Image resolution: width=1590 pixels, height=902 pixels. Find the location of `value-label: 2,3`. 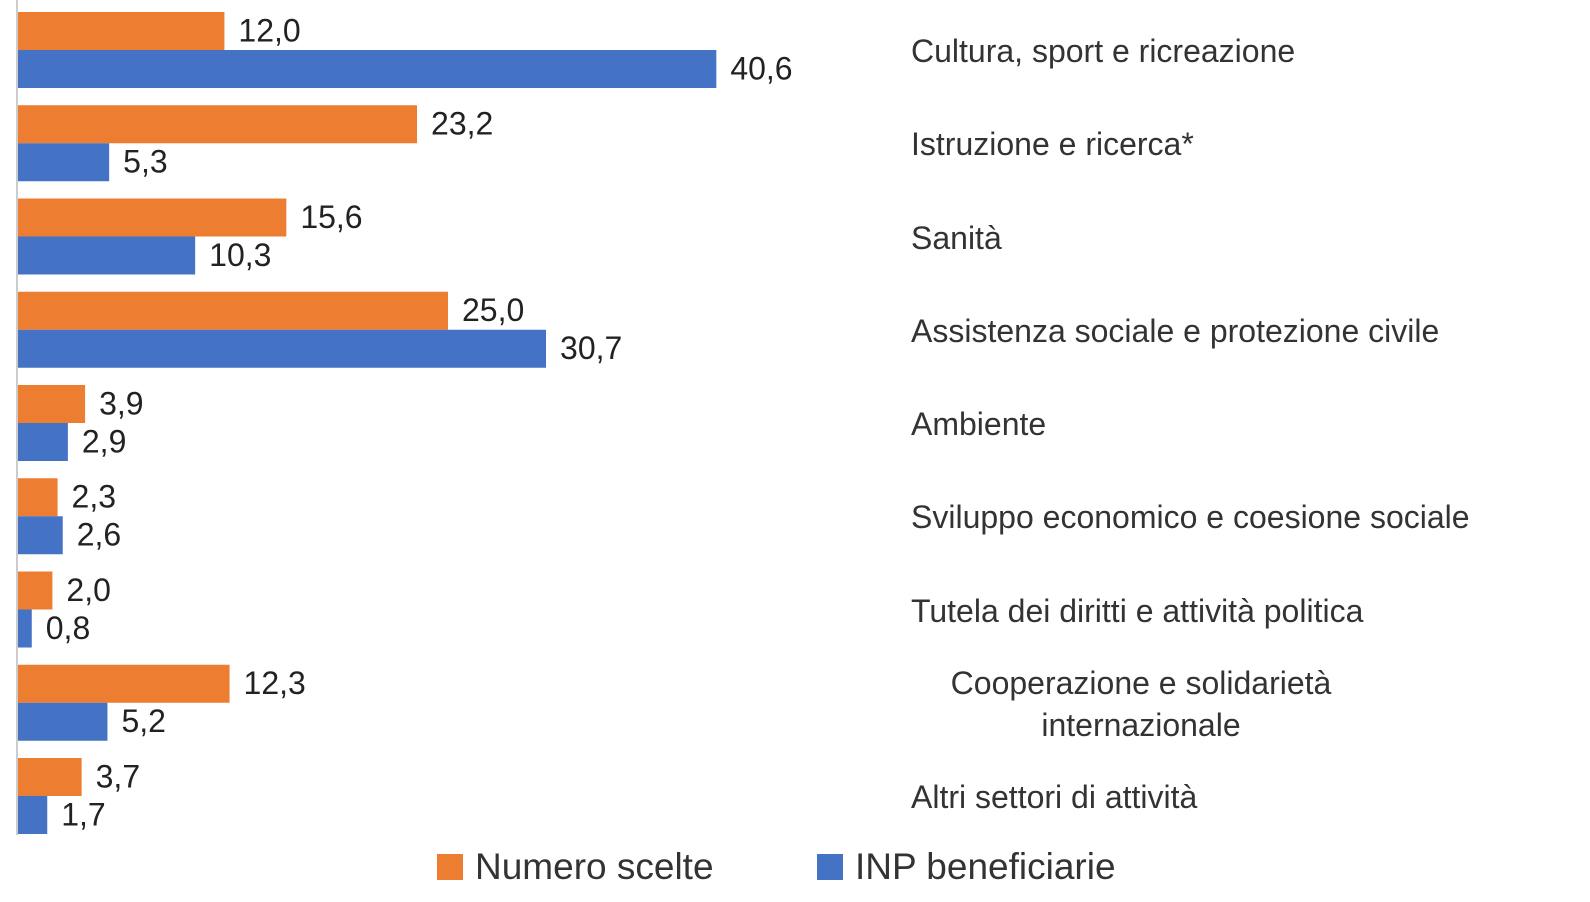

value-label: 2,3 is located at coordinates (94, 497).